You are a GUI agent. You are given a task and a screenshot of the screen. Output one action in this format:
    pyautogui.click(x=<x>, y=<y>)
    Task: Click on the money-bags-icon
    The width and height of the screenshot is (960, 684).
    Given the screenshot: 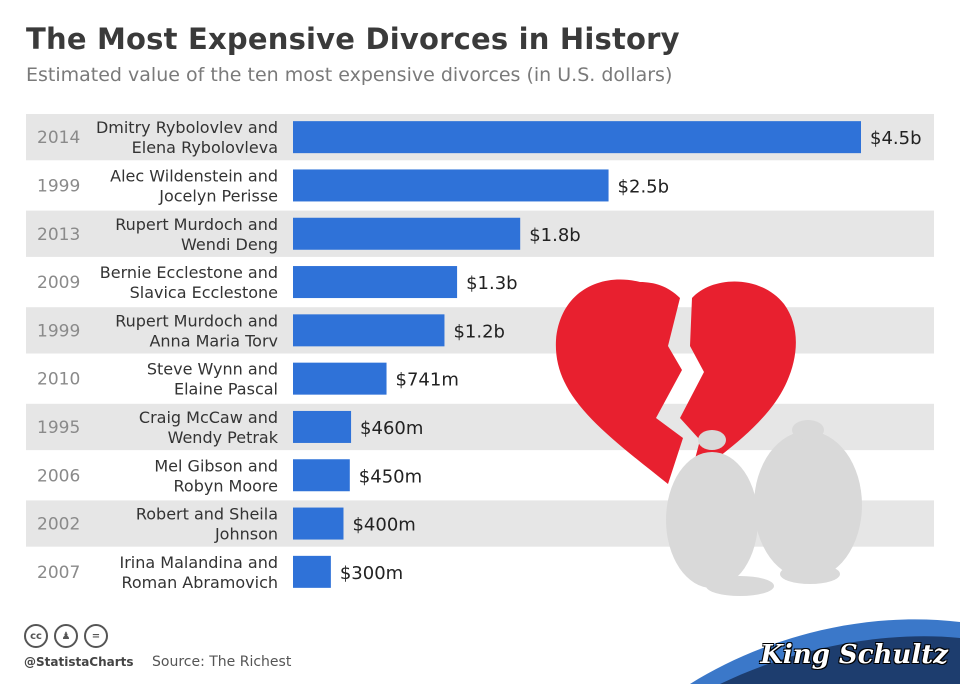 What is the action you would take?
    pyautogui.click(x=764, y=508)
    